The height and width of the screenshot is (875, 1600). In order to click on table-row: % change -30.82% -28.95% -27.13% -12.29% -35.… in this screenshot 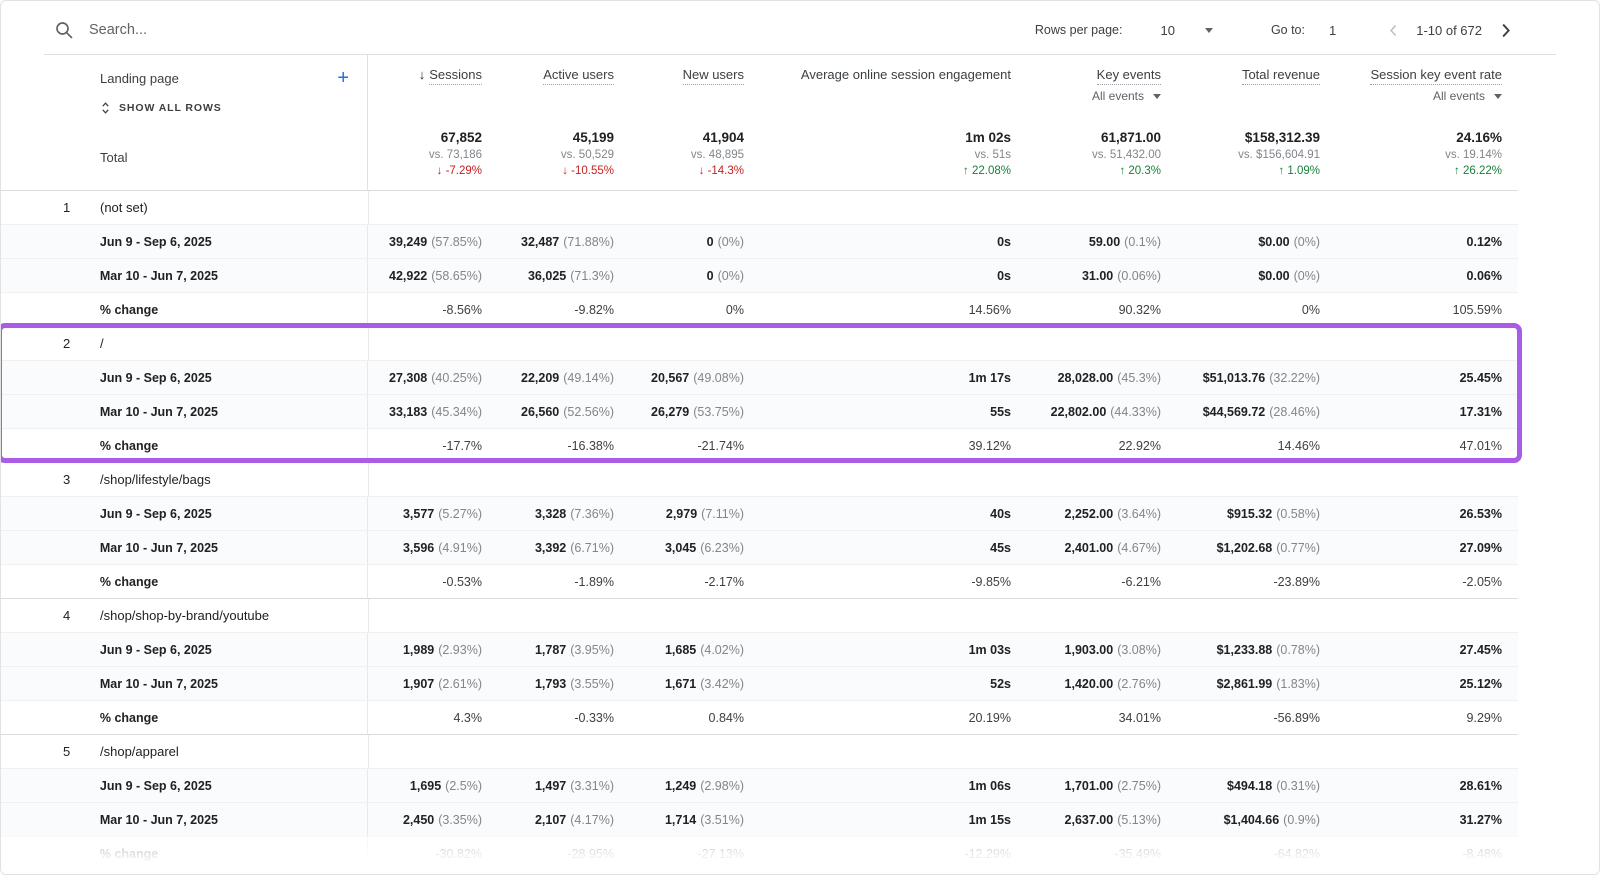, I will do `click(759, 853)`.